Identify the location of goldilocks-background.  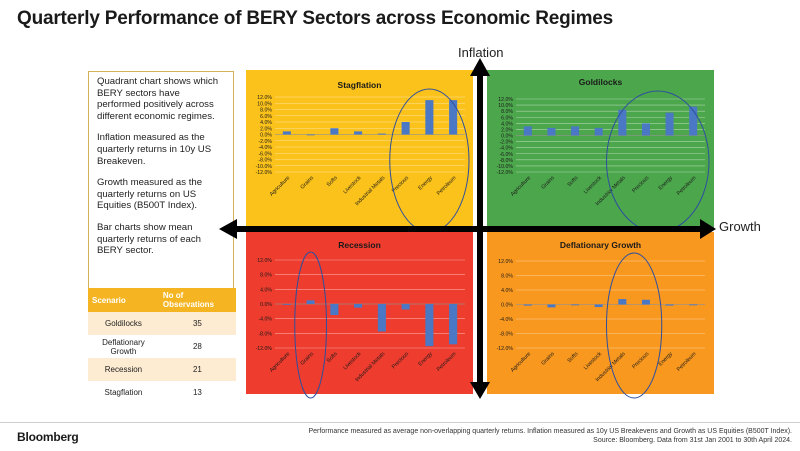
(600, 149).